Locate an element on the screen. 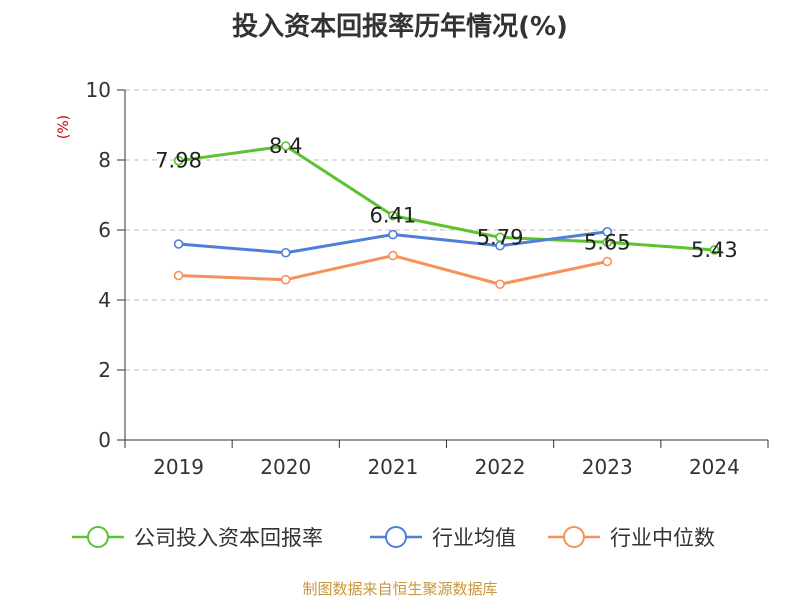  data-label: 5.79 is located at coordinates (500, 237).